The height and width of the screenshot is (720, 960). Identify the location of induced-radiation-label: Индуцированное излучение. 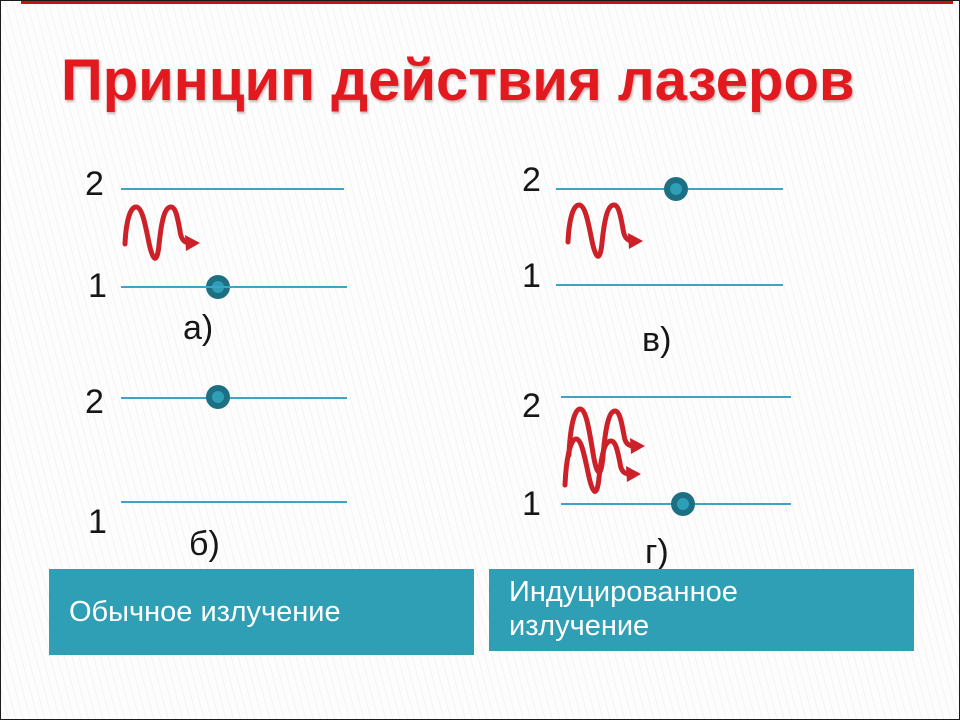
(623, 609).